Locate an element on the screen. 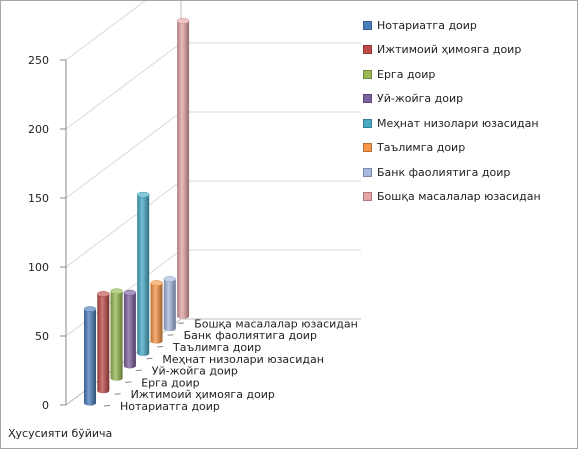  legend-label: Бошқа масалалар юзасидан is located at coordinates (459, 196).